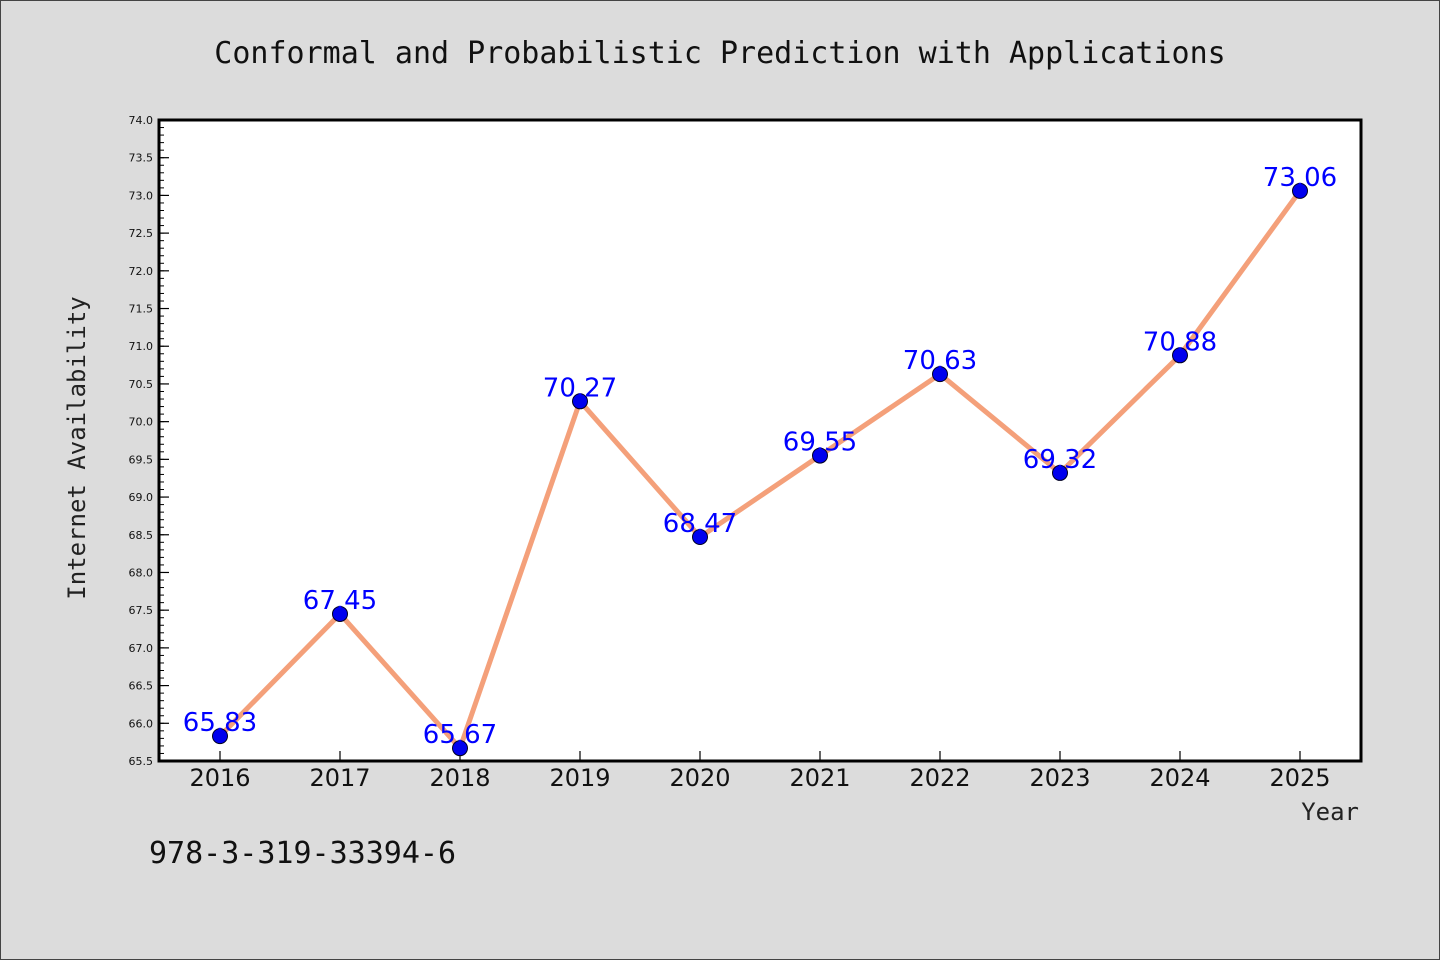 The image size is (1440, 960). What do you see at coordinates (219, 778) in the screenshot?
I see `x-tick-label: 2016` at bounding box center [219, 778].